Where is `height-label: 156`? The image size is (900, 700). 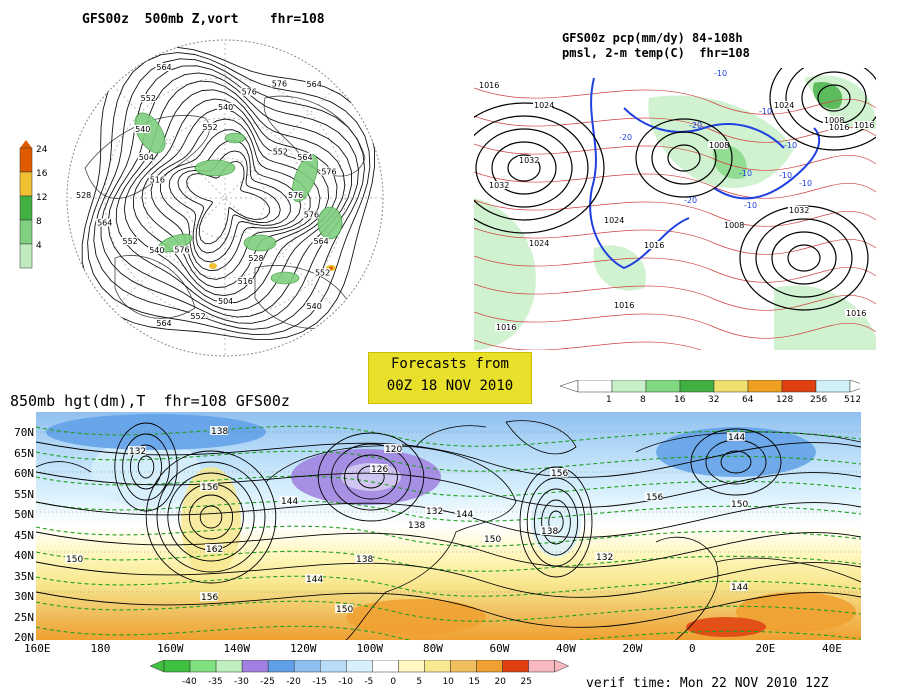
height-label: 156 is located at coordinates (654, 498).